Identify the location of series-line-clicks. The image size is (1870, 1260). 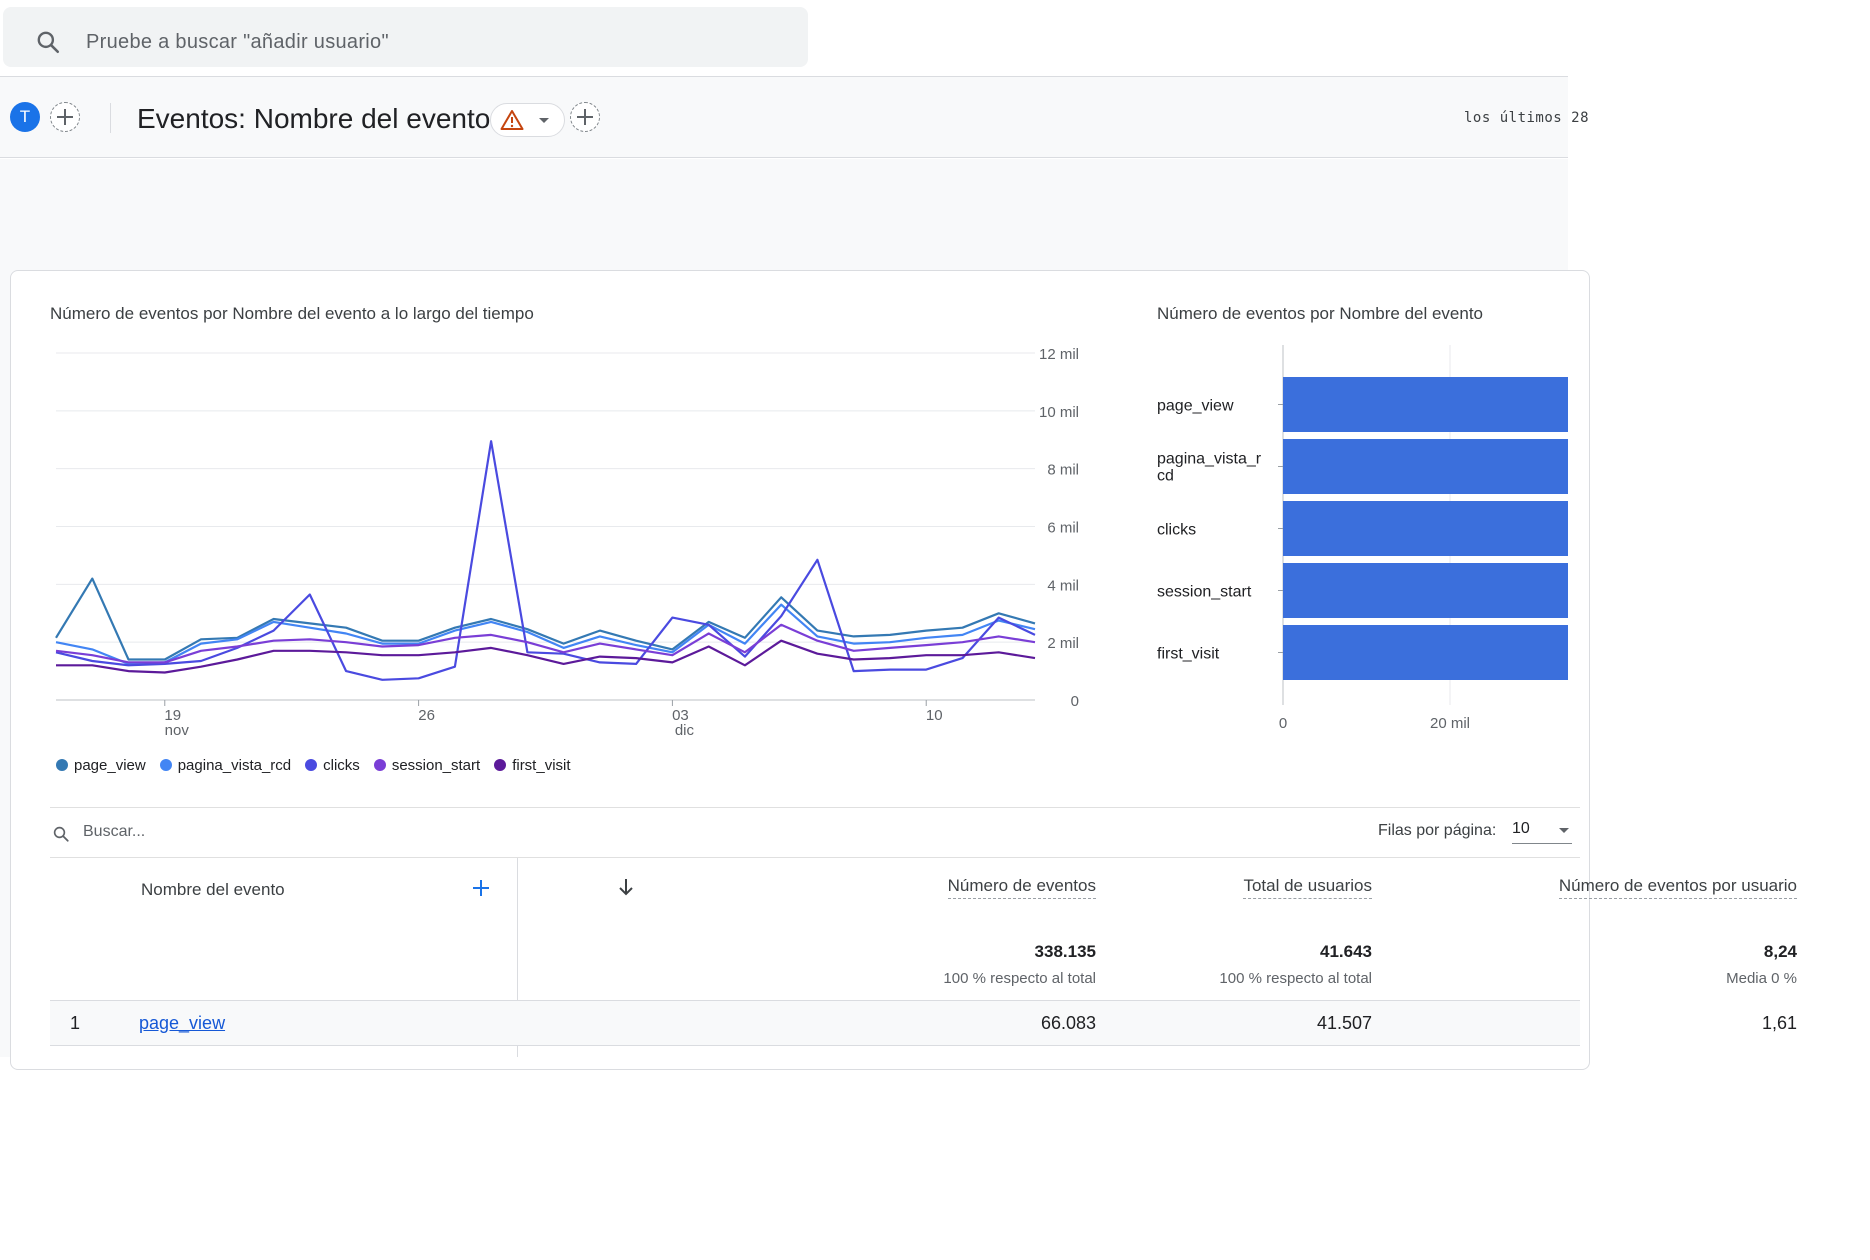
(545, 560).